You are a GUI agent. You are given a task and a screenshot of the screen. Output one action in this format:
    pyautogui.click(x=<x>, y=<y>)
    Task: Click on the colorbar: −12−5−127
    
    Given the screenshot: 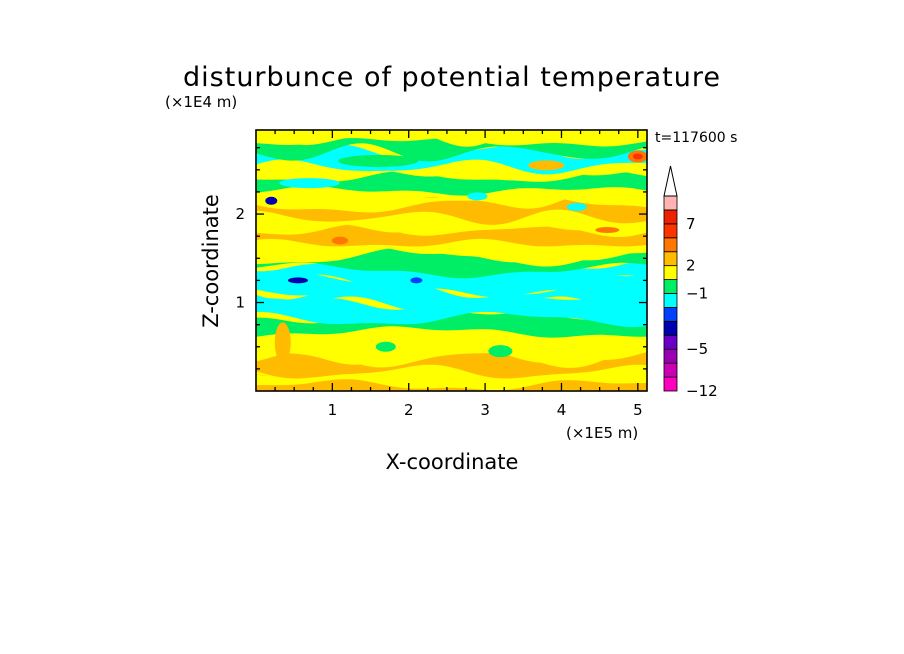 What is the action you would take?
    pyautogui.click(x=690, y=282)
    